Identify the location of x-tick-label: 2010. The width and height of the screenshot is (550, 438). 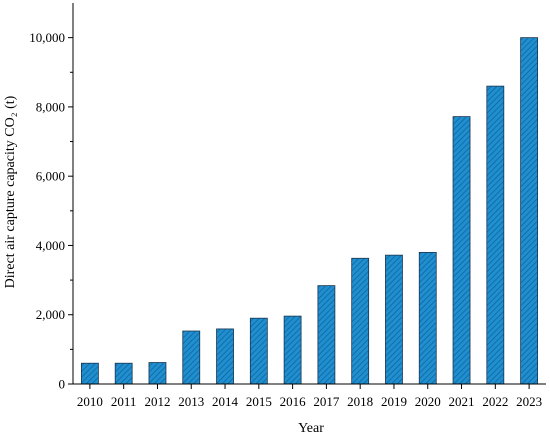
(90, 401).